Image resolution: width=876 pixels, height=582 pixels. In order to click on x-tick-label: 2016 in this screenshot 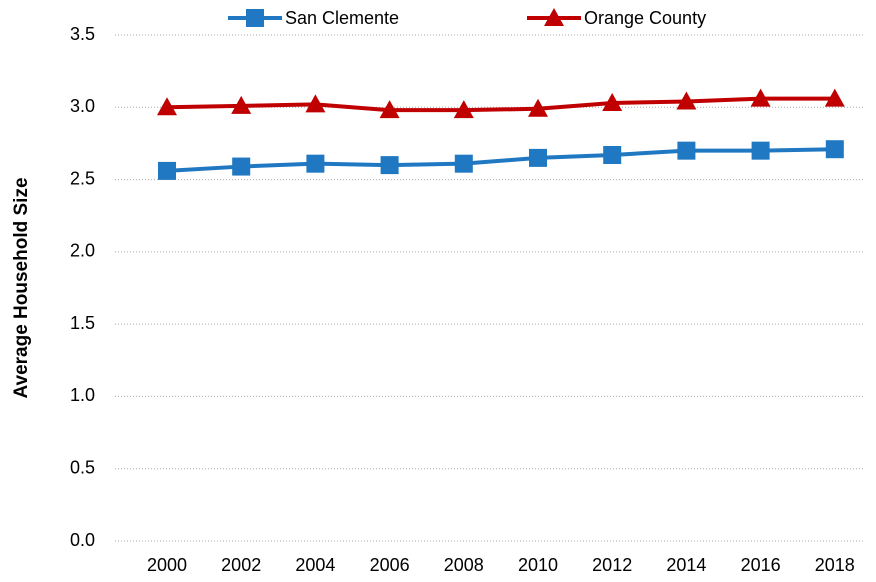, I will do `click(761, 565)`.